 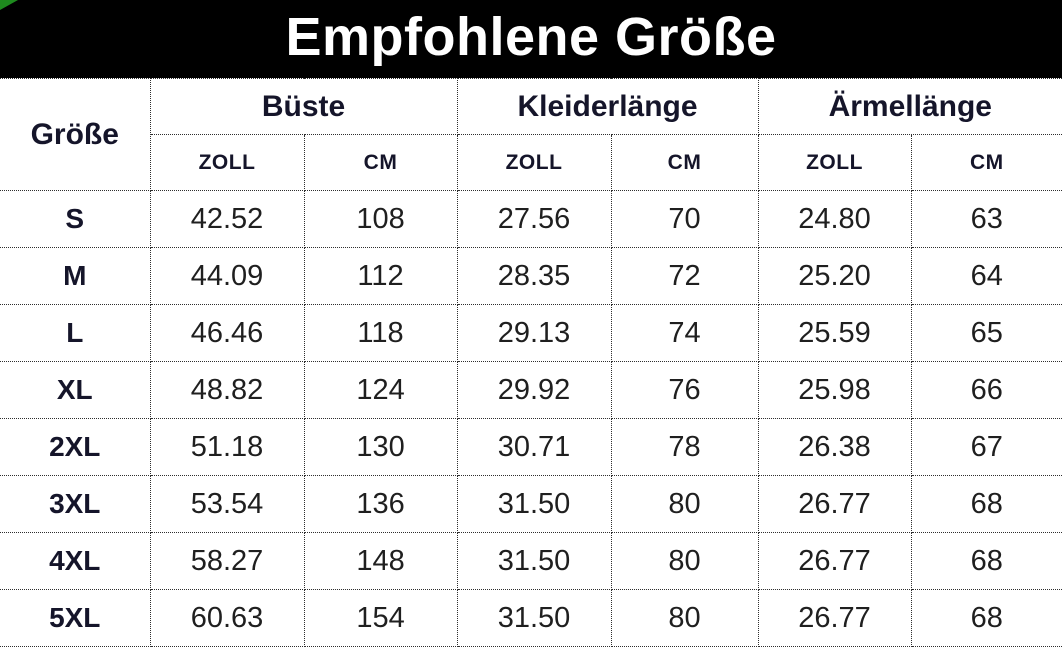 What do you see at coordinates (909, 106) in the screenshot?
I see `column-group-aermellaenge: Ärmellänge` at bounding box center [909, 106].